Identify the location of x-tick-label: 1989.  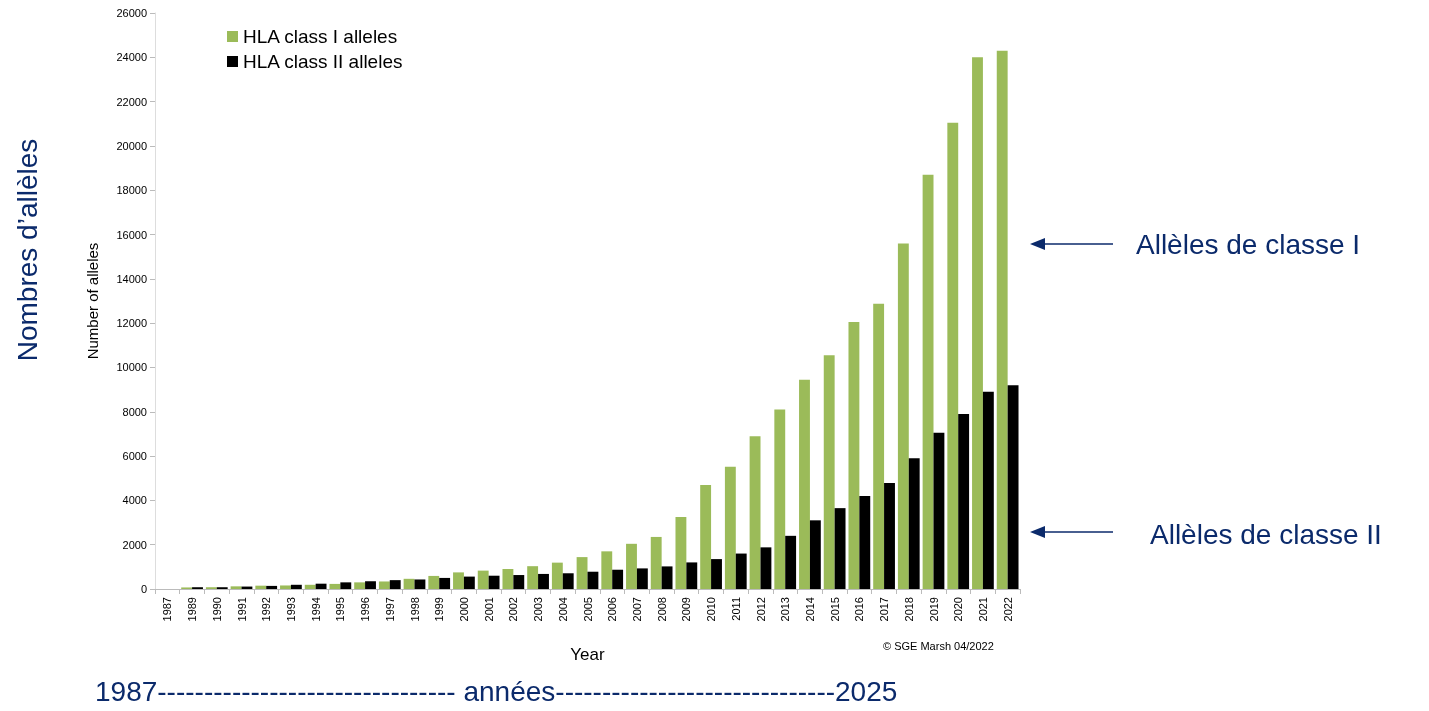
(192, 609).